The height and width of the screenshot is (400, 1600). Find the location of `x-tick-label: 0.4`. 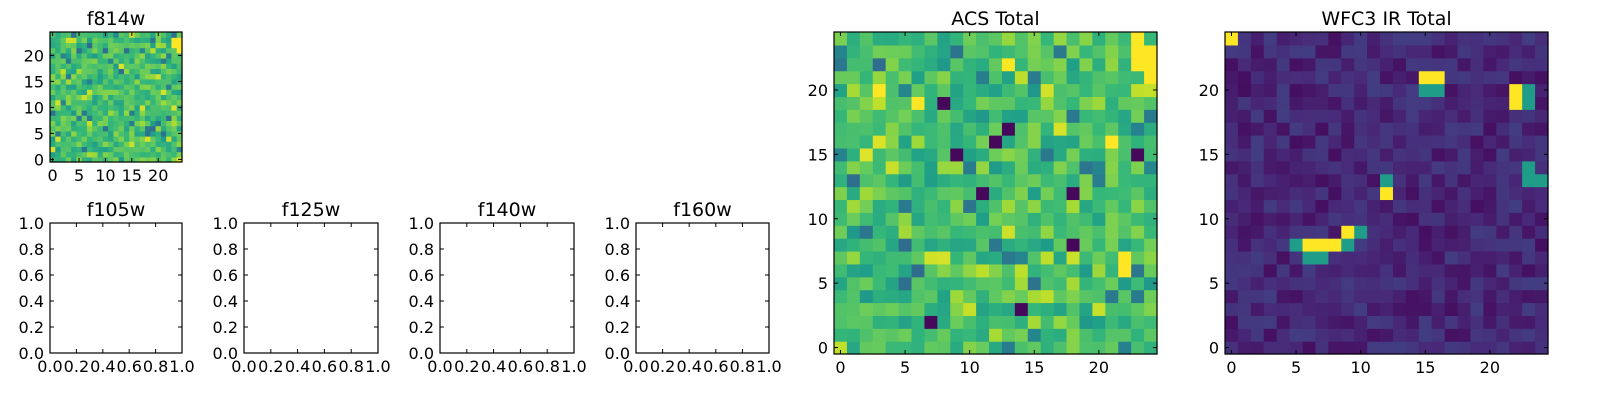

x-tick-label: 0.4 is located at coordinates (493, 366).